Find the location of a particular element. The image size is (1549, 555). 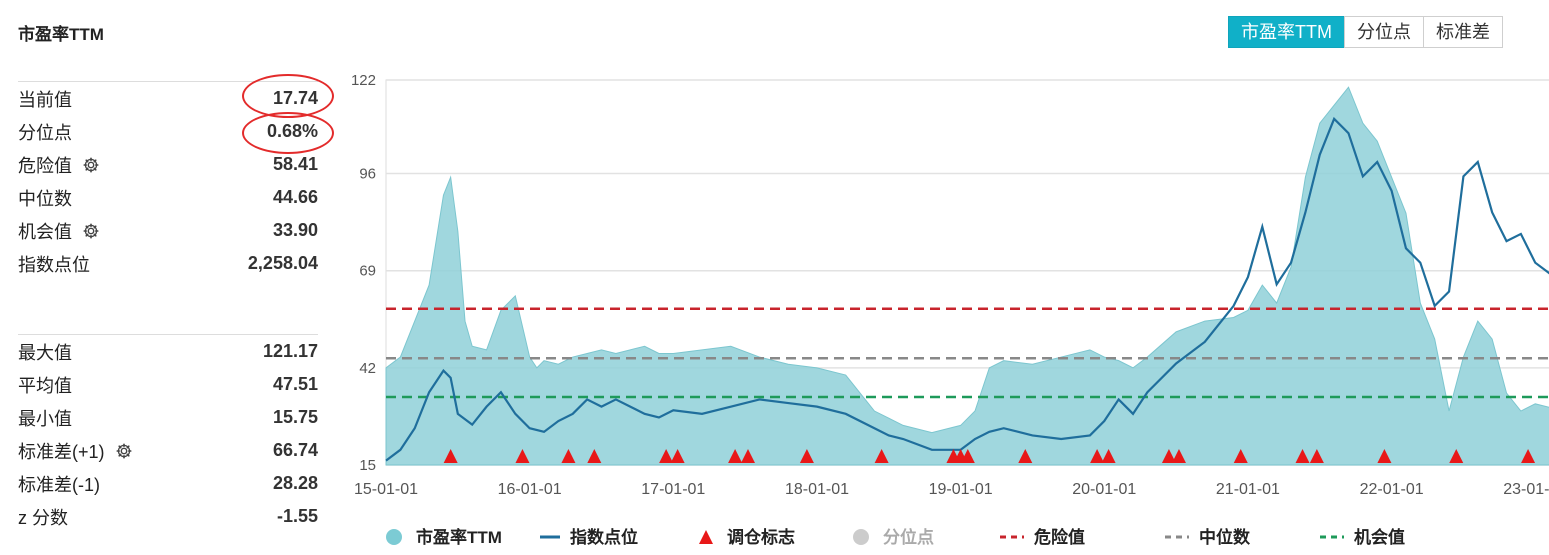

stat-label: 当前值 is located at coordinates (45, 99).